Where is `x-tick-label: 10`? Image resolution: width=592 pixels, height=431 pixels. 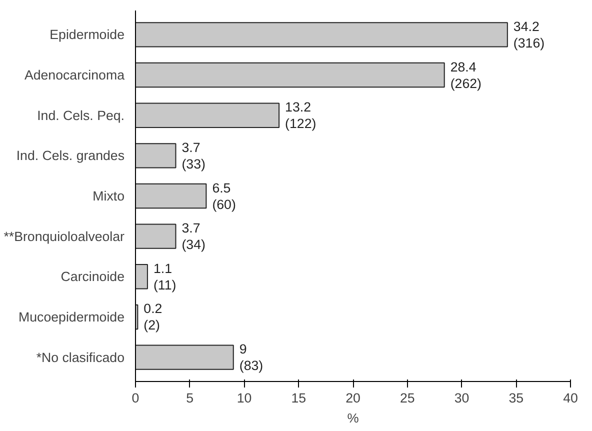
x-tick-label: 10 is located at coordinates (244, 398).